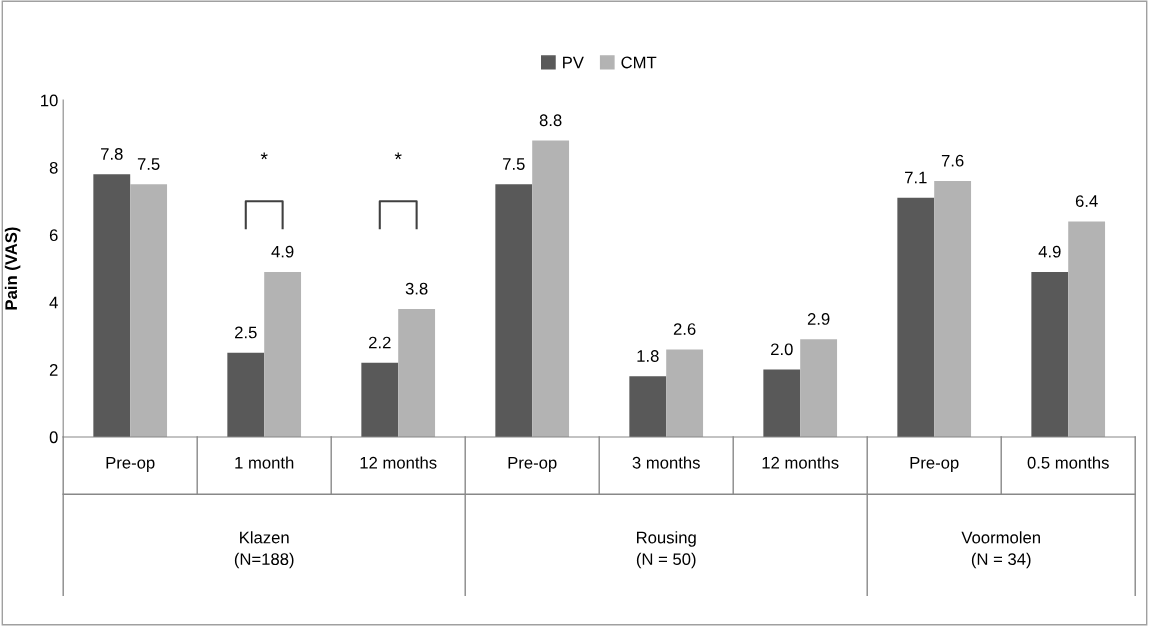 The height and width of the screenshot is (626, 1149). I want to click on y-axis-title: Pain (VAS), so click(12, 268).